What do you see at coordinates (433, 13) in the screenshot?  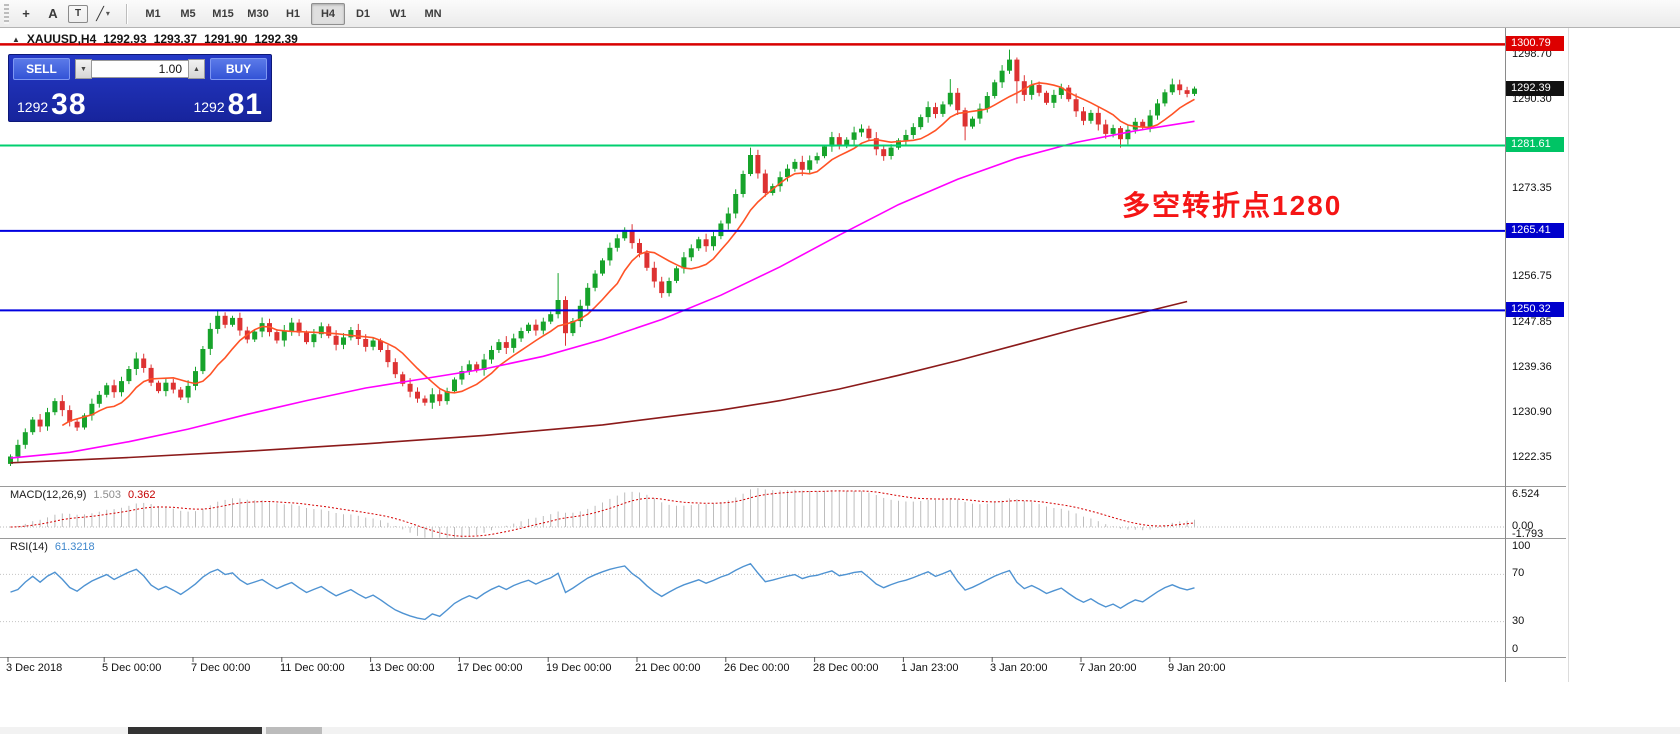 I see `timeframe-mn-button: MN` at bounding box center [433, 13].